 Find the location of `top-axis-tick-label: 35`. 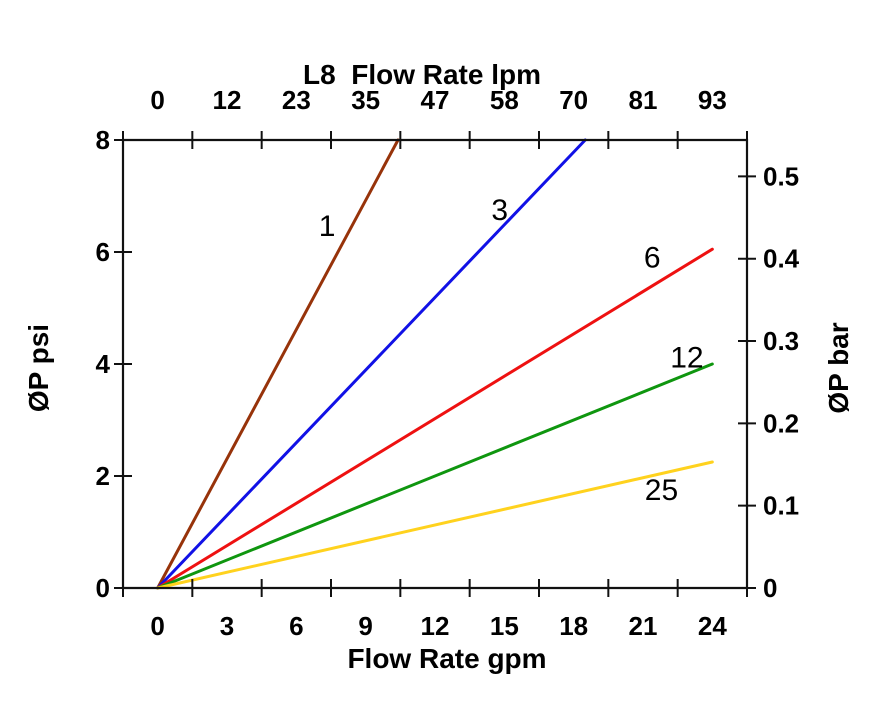

top-axis-tick-label: 35 is located at coordinates (365, 100).